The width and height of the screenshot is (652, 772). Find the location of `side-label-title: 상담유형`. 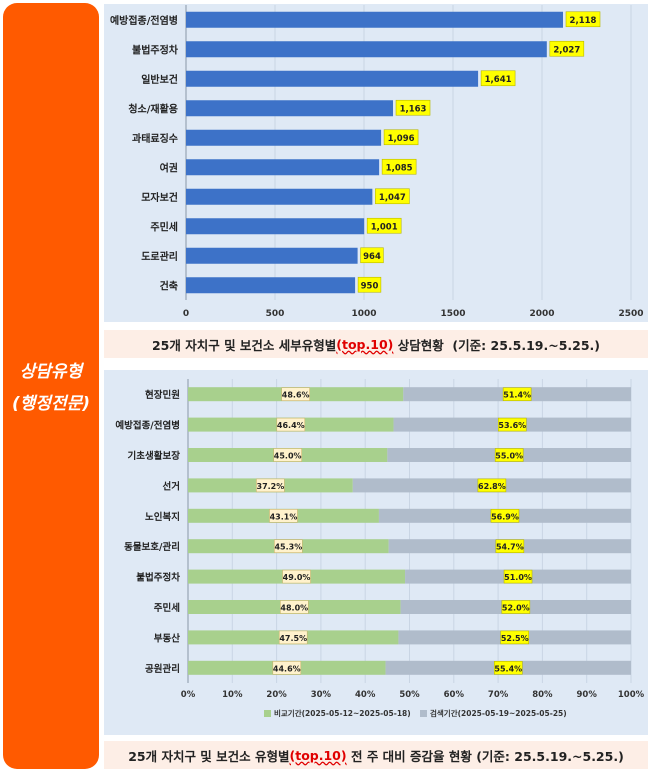

side-label-title: 상담유형 is located at coordinates (51, 372).